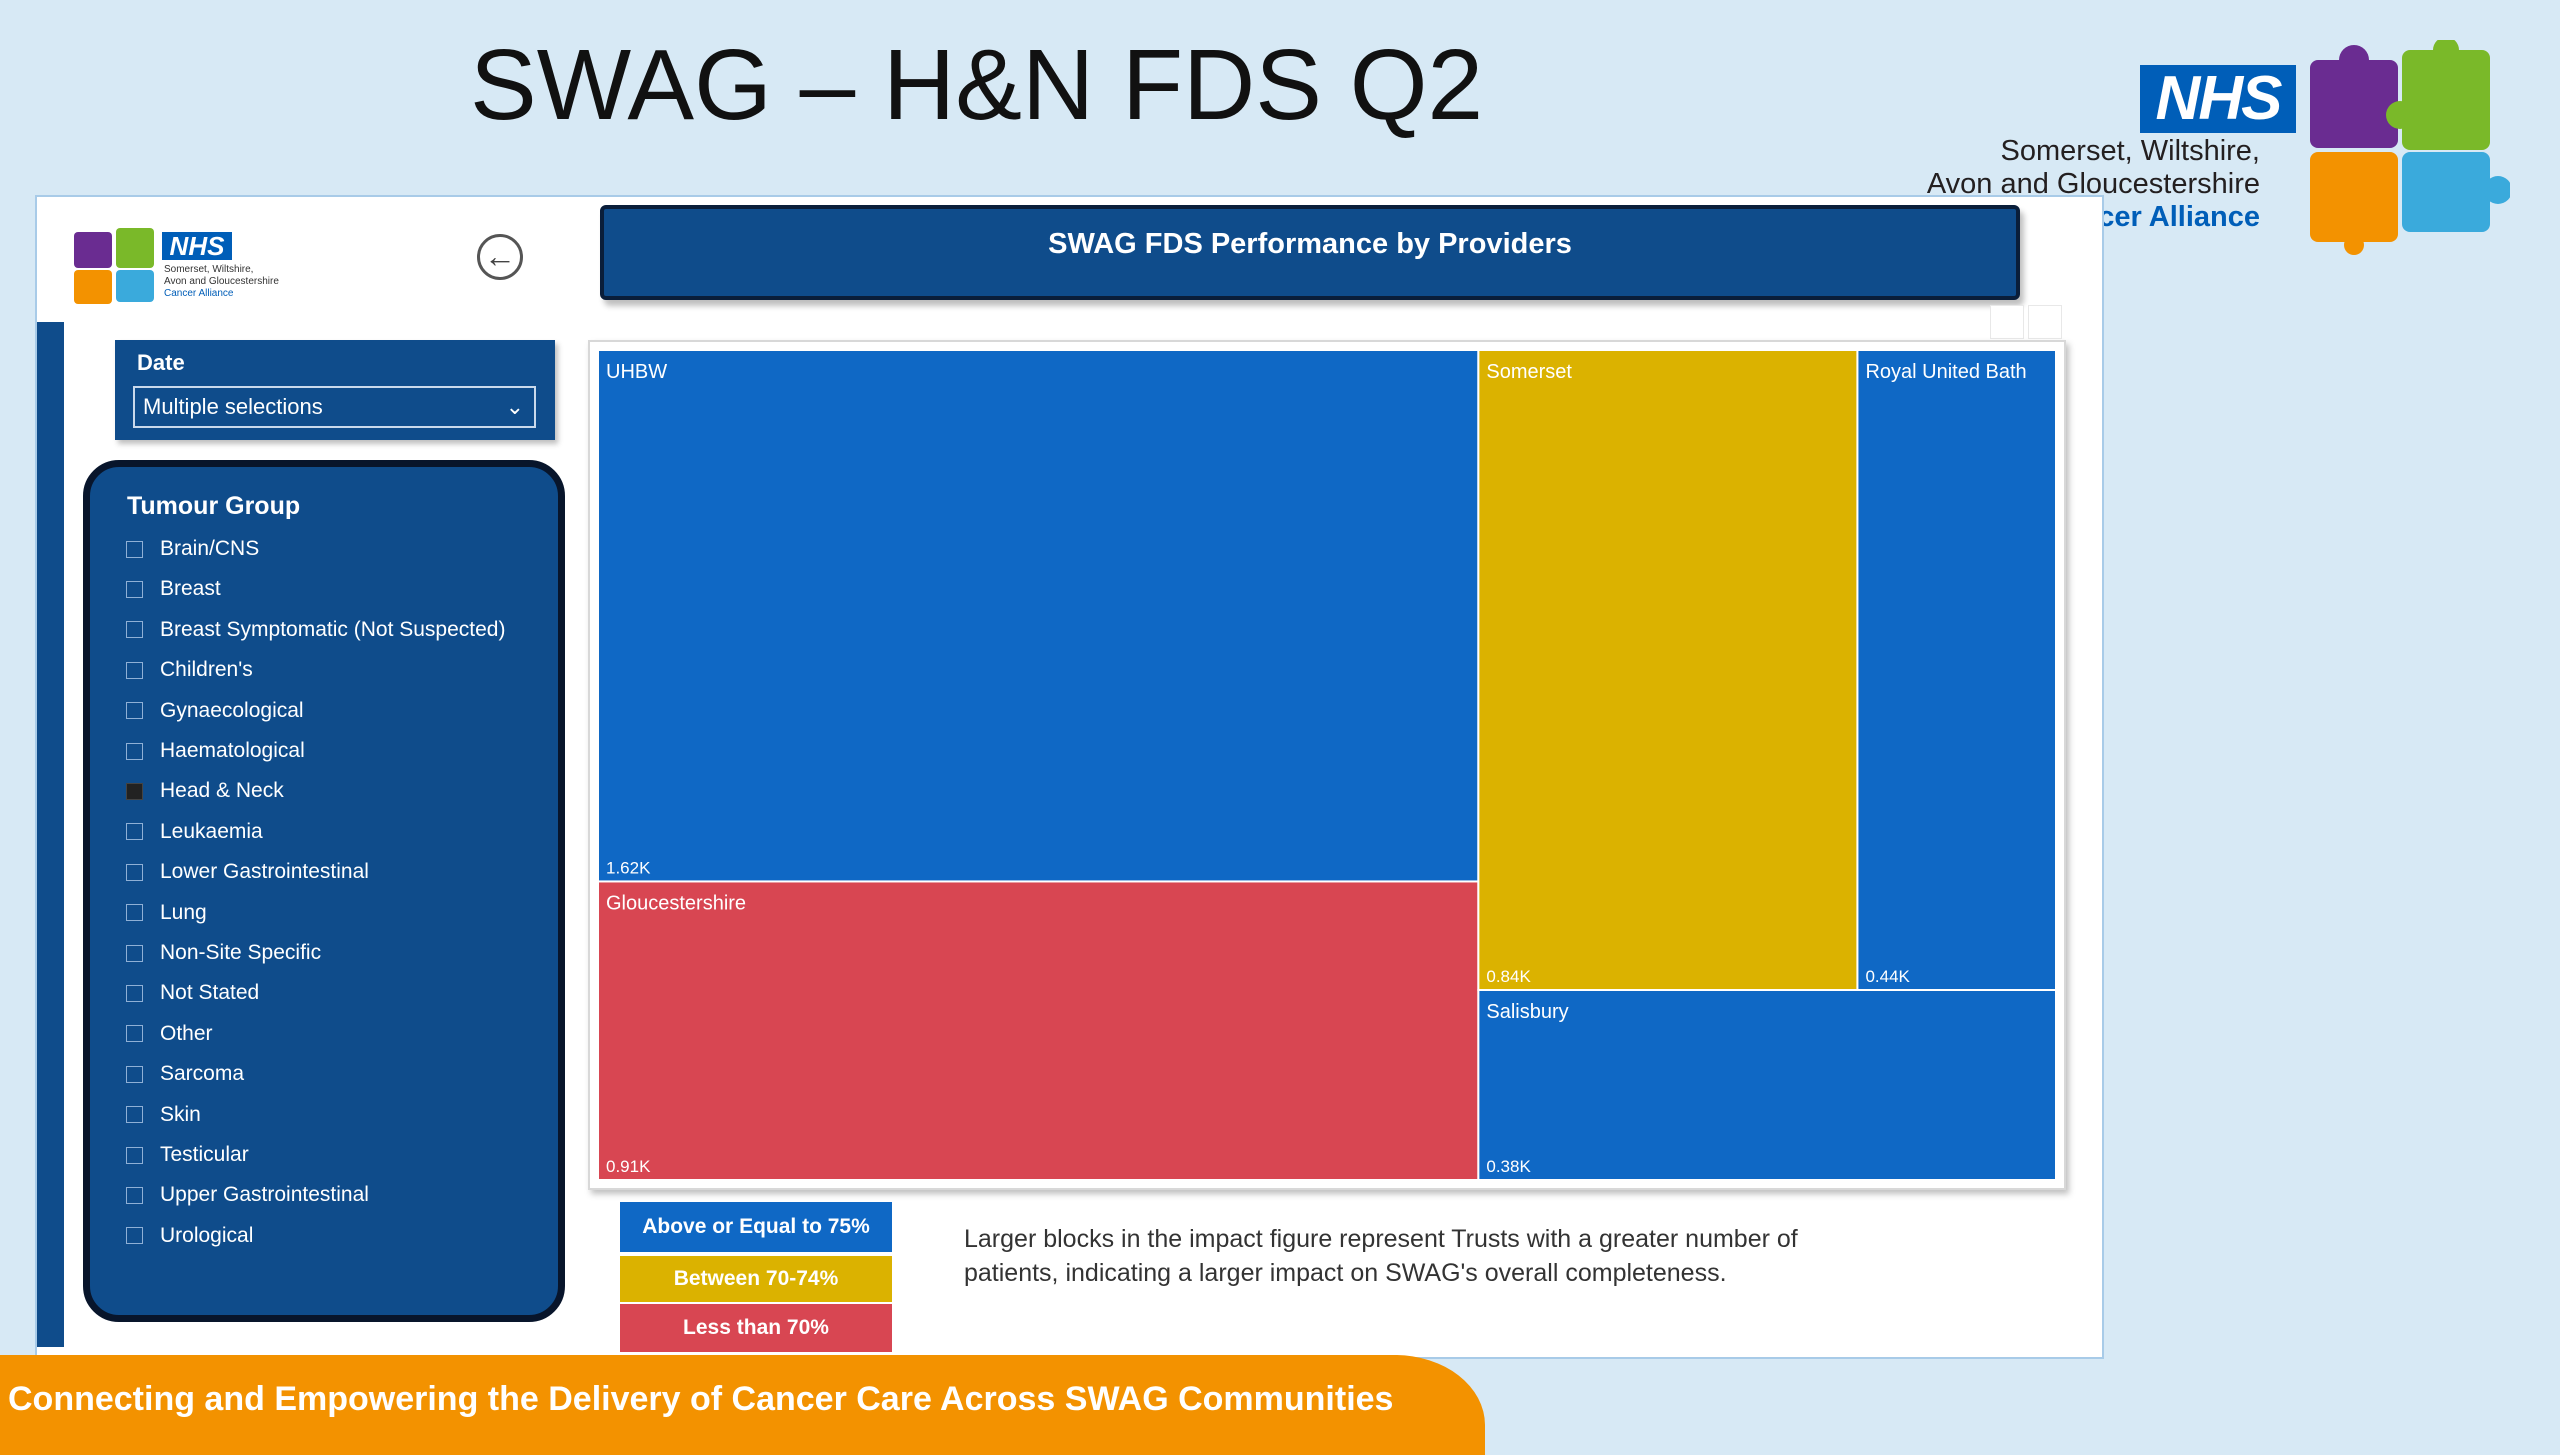  I want to click on tumour-group-item: Head & Neck, so click(205, 791).